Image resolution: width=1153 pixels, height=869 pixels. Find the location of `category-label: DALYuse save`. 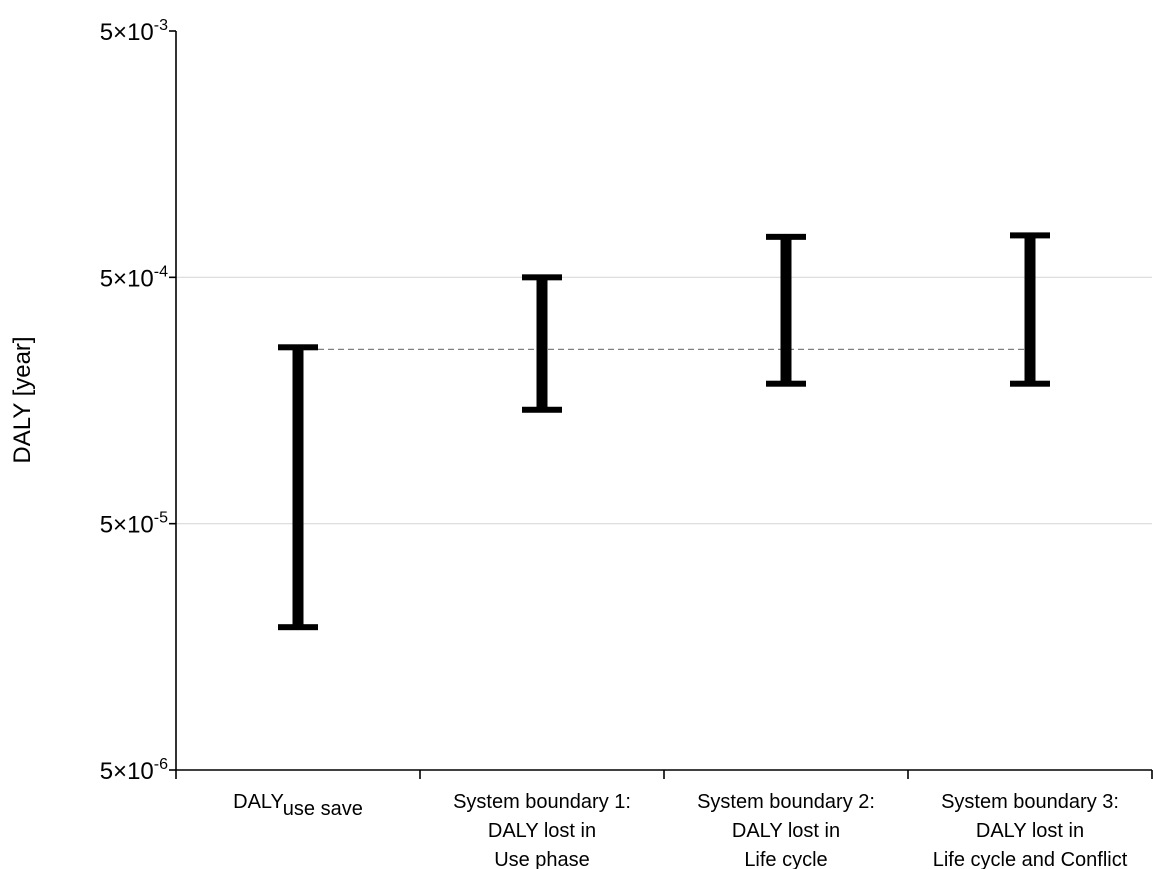

category-label: DALYuse save is located at coordinates (298, 805).